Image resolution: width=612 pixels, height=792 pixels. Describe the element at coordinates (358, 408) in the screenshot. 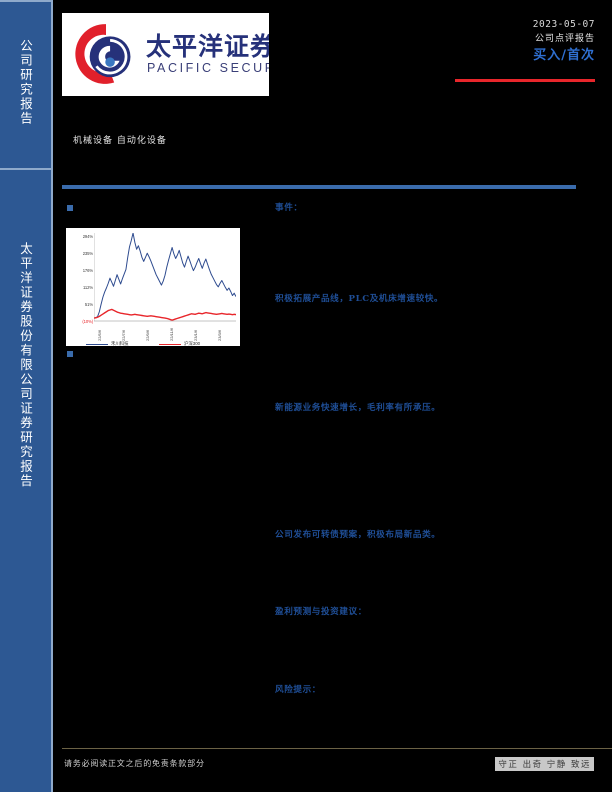

I see `section-heading-newenergy: 新能源业务快速增长，毛利率有所承压。` at that location.